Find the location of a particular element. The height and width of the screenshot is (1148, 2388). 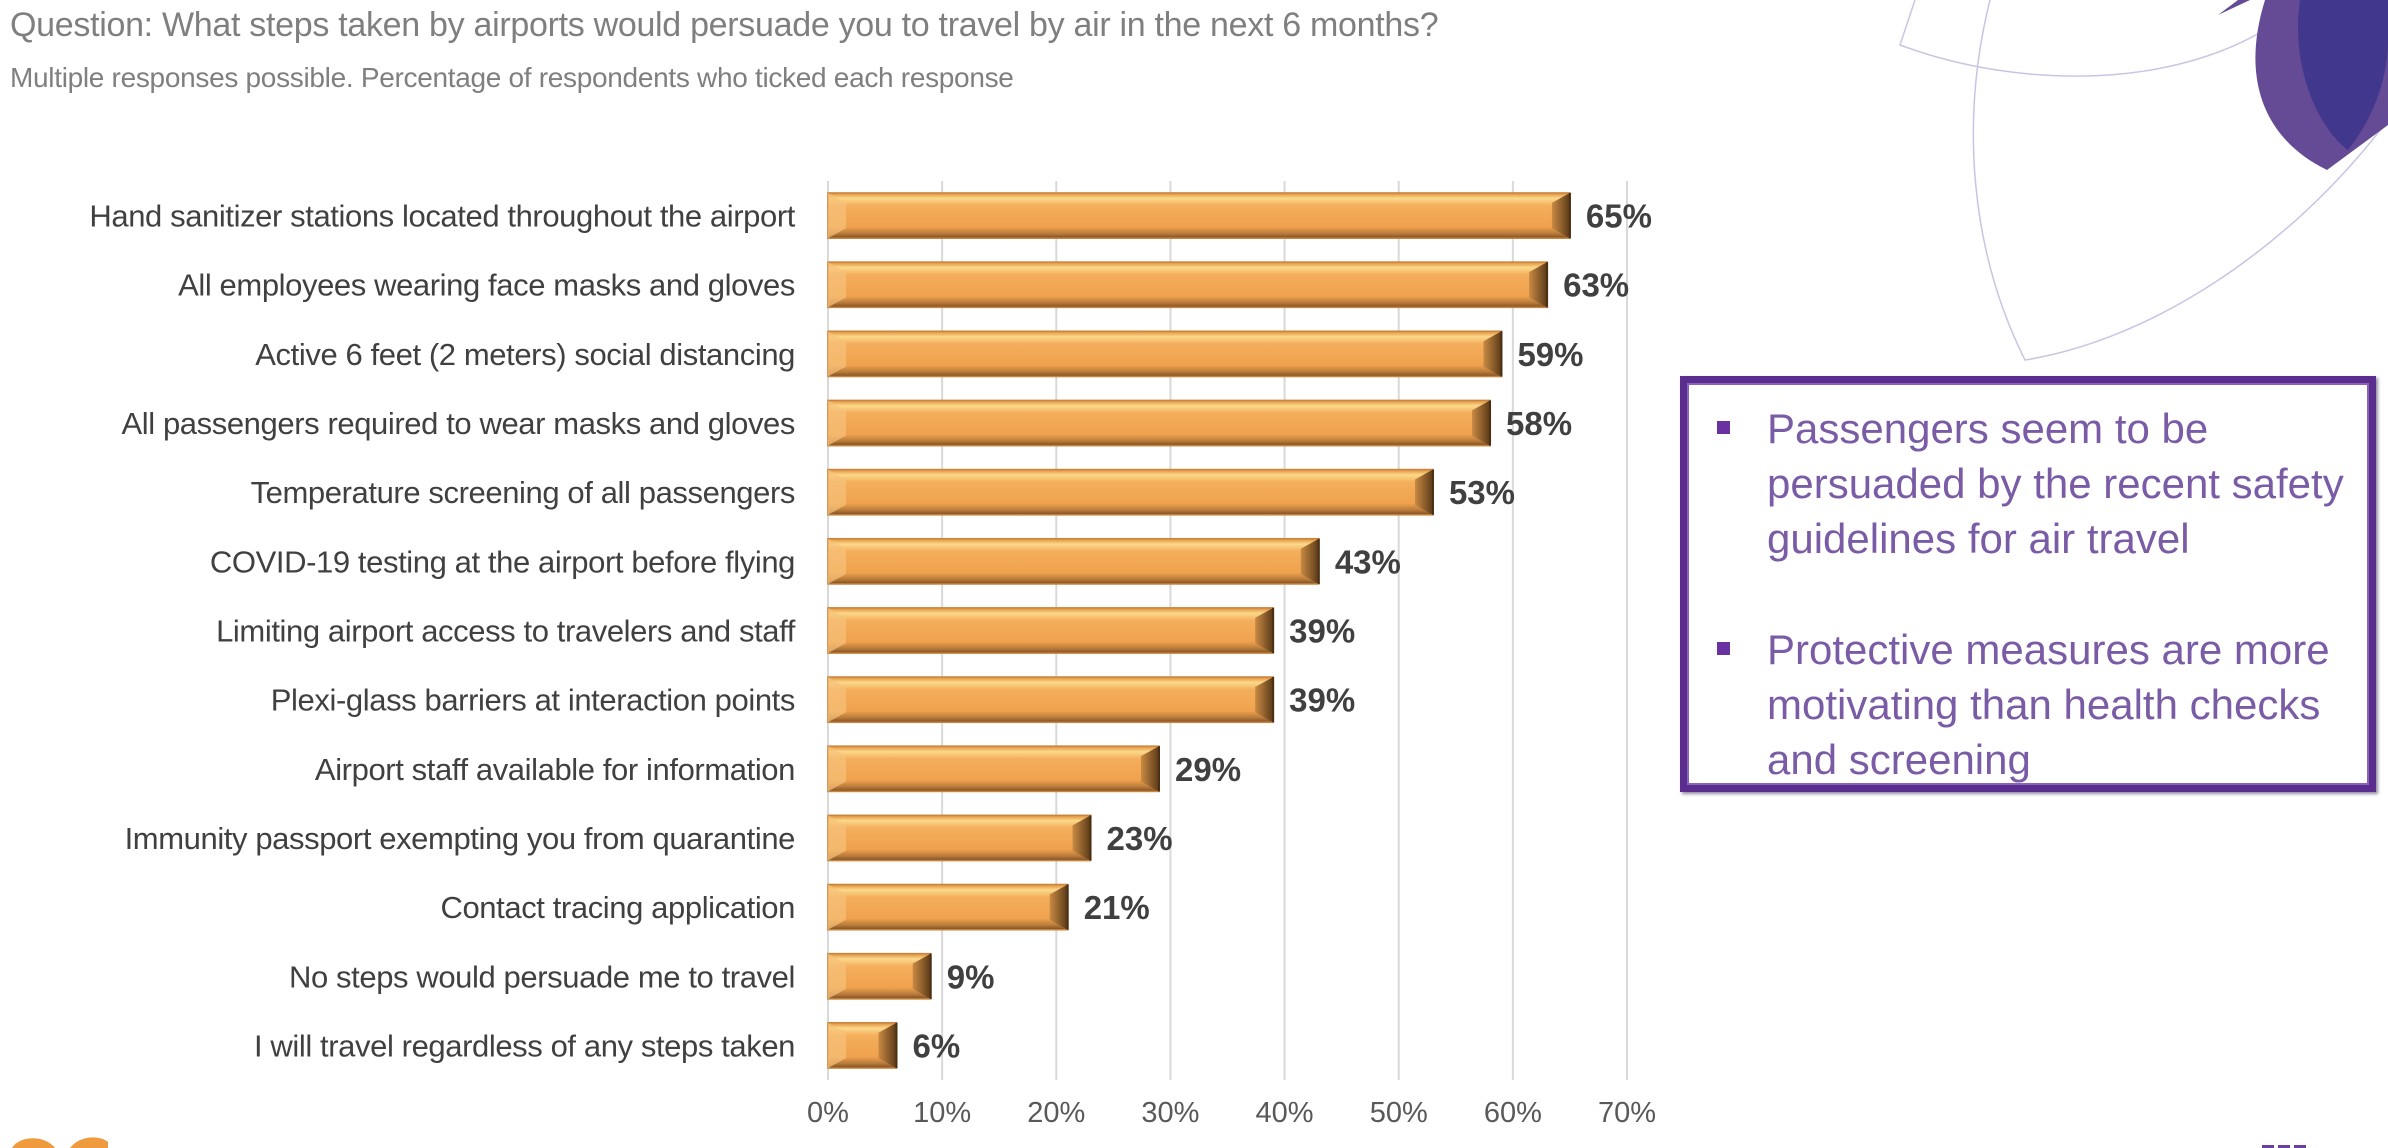

data-label: 59% is located at coordinates (1550, 354).